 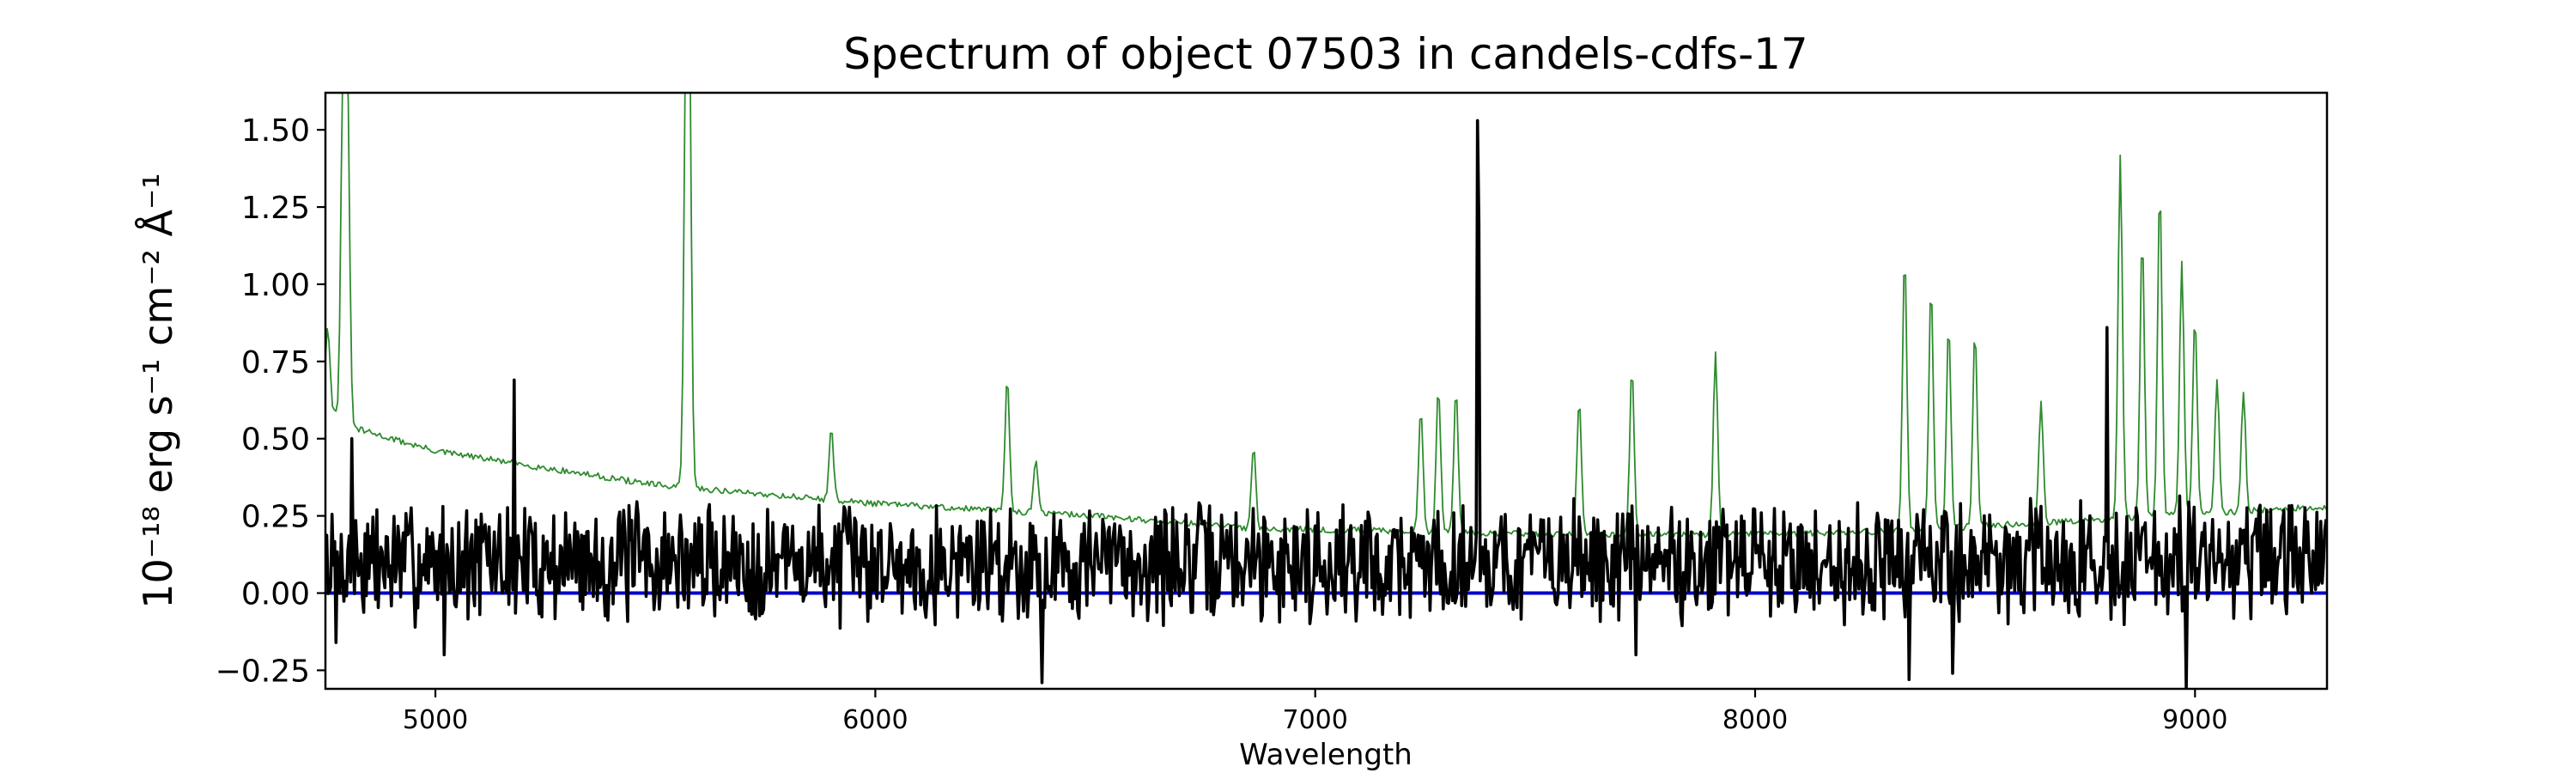 What do you see at coordinates (275, 208) in the screenshot?
I see `y-tick-label: 1.25` at bounding box center [275, 208].